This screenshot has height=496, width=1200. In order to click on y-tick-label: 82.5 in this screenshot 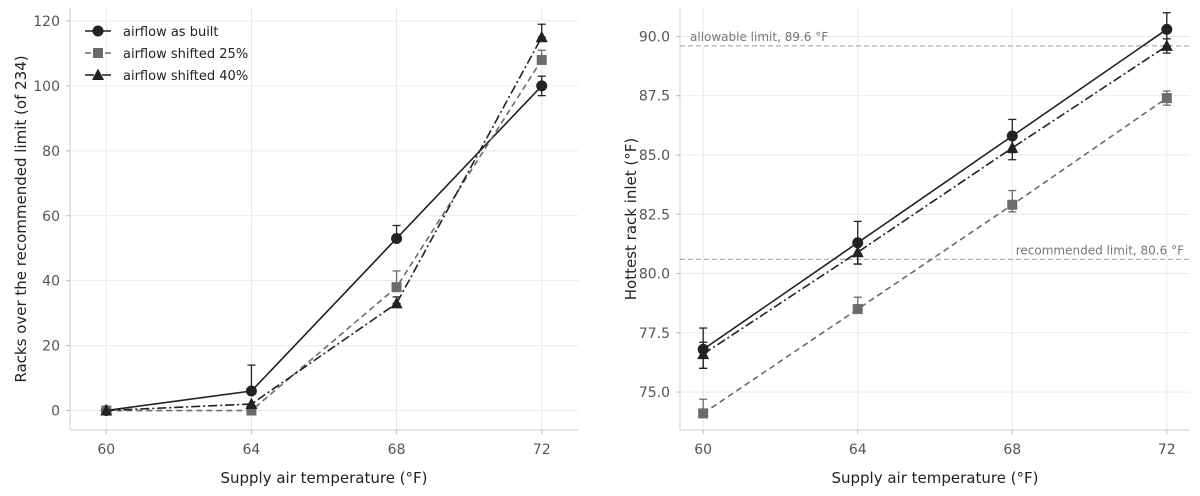, I will do `click(654, 215)`.